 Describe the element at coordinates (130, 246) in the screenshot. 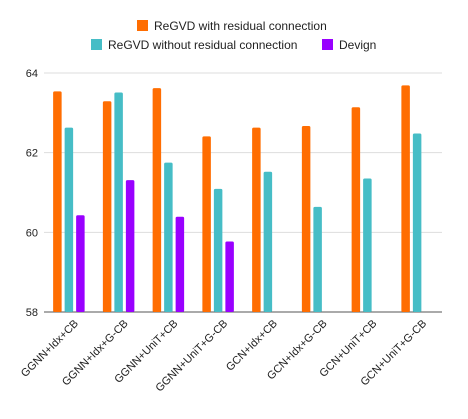

I see `bar-GGNN+Idx+G-CB-s2` at that location.